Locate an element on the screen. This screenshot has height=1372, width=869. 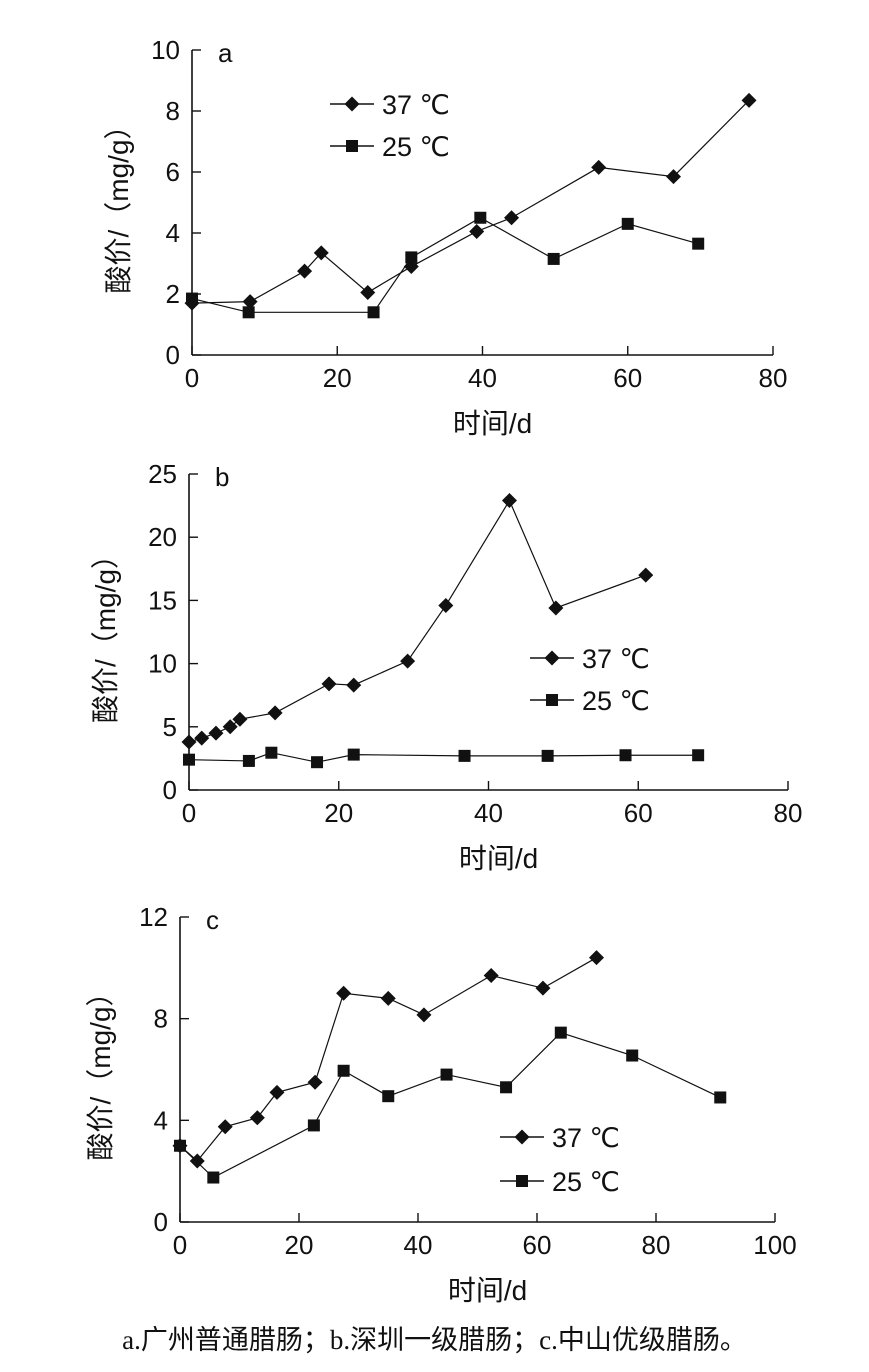
x-tick-label: 100 is located at coordinates (774, 1245).